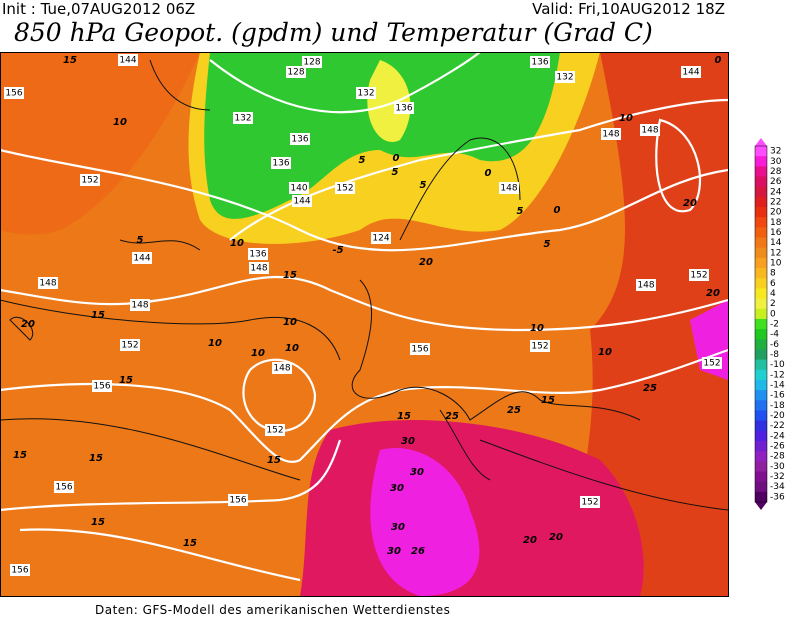 This screenshot has height=618, width=790. What do you see at coordinates (773, 314) in the screenshot?
I see `colorbar-label: 0` at bounding box center [773, 314].